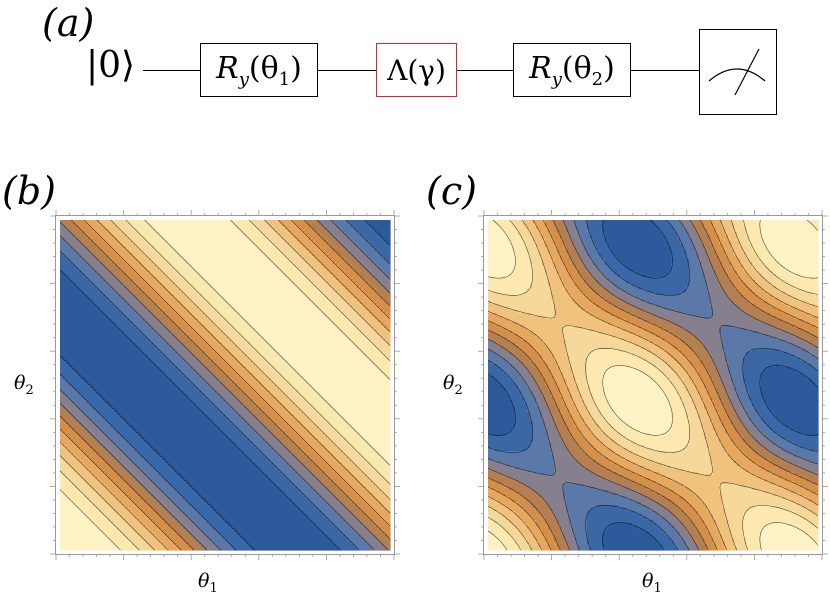 This screenshot has width=830, height=597. What do you see at coordinates (208, 583) in the screenshot?
I see `plot-b-xlabel: θ1` at bounding box center [208, 583].